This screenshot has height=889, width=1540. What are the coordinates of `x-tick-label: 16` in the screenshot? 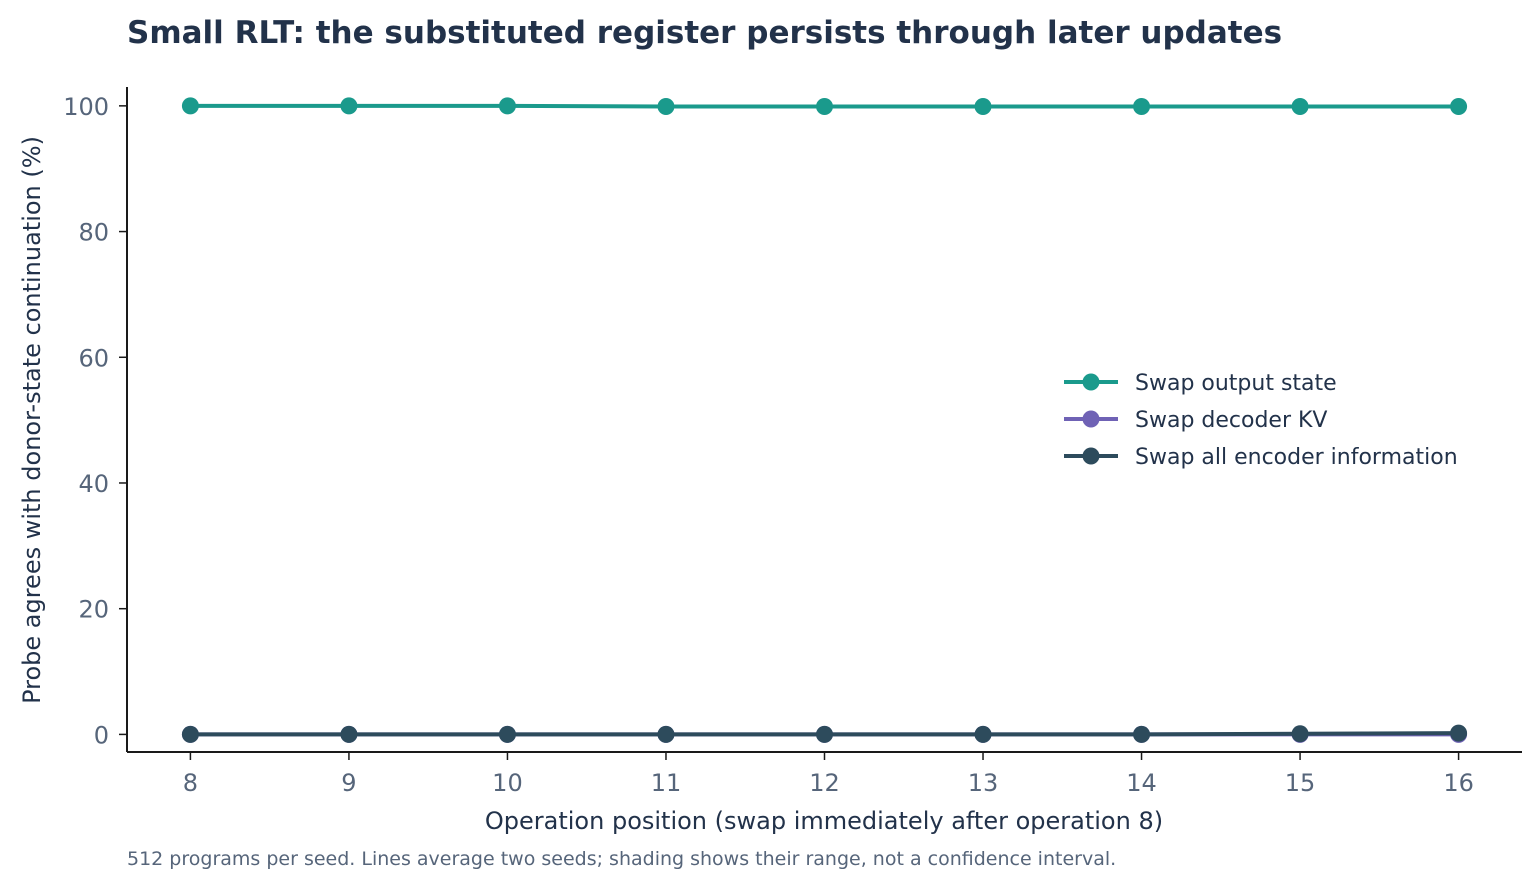 It's located at (1458, 783).